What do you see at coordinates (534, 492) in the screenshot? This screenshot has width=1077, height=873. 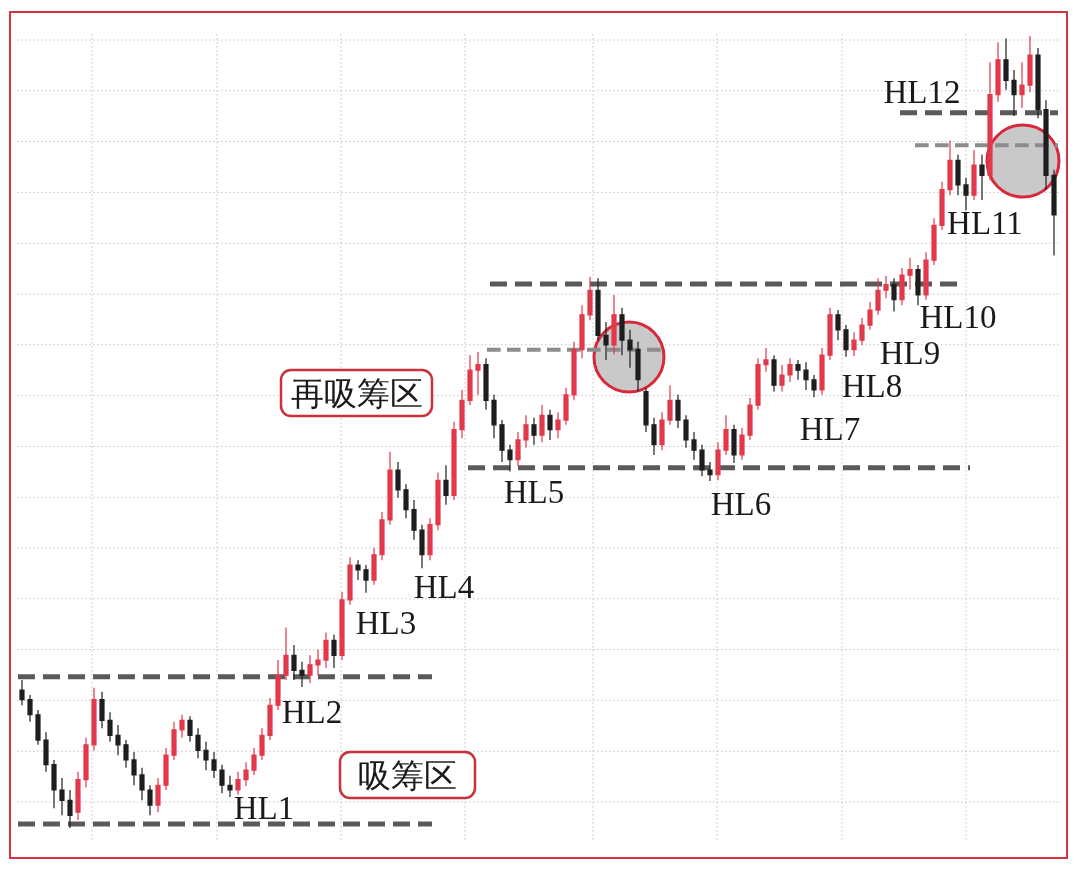 I see `annotation: HL5` at bounding box center [534, 492].